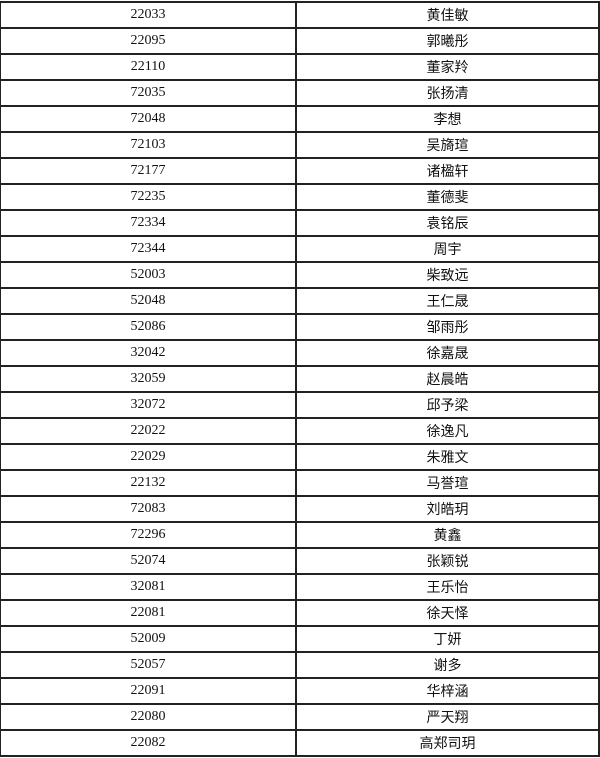 The height and width of the screenshot is (758, 600). I want to click on student-name-cell: 徐天怿, so click(447, 614).